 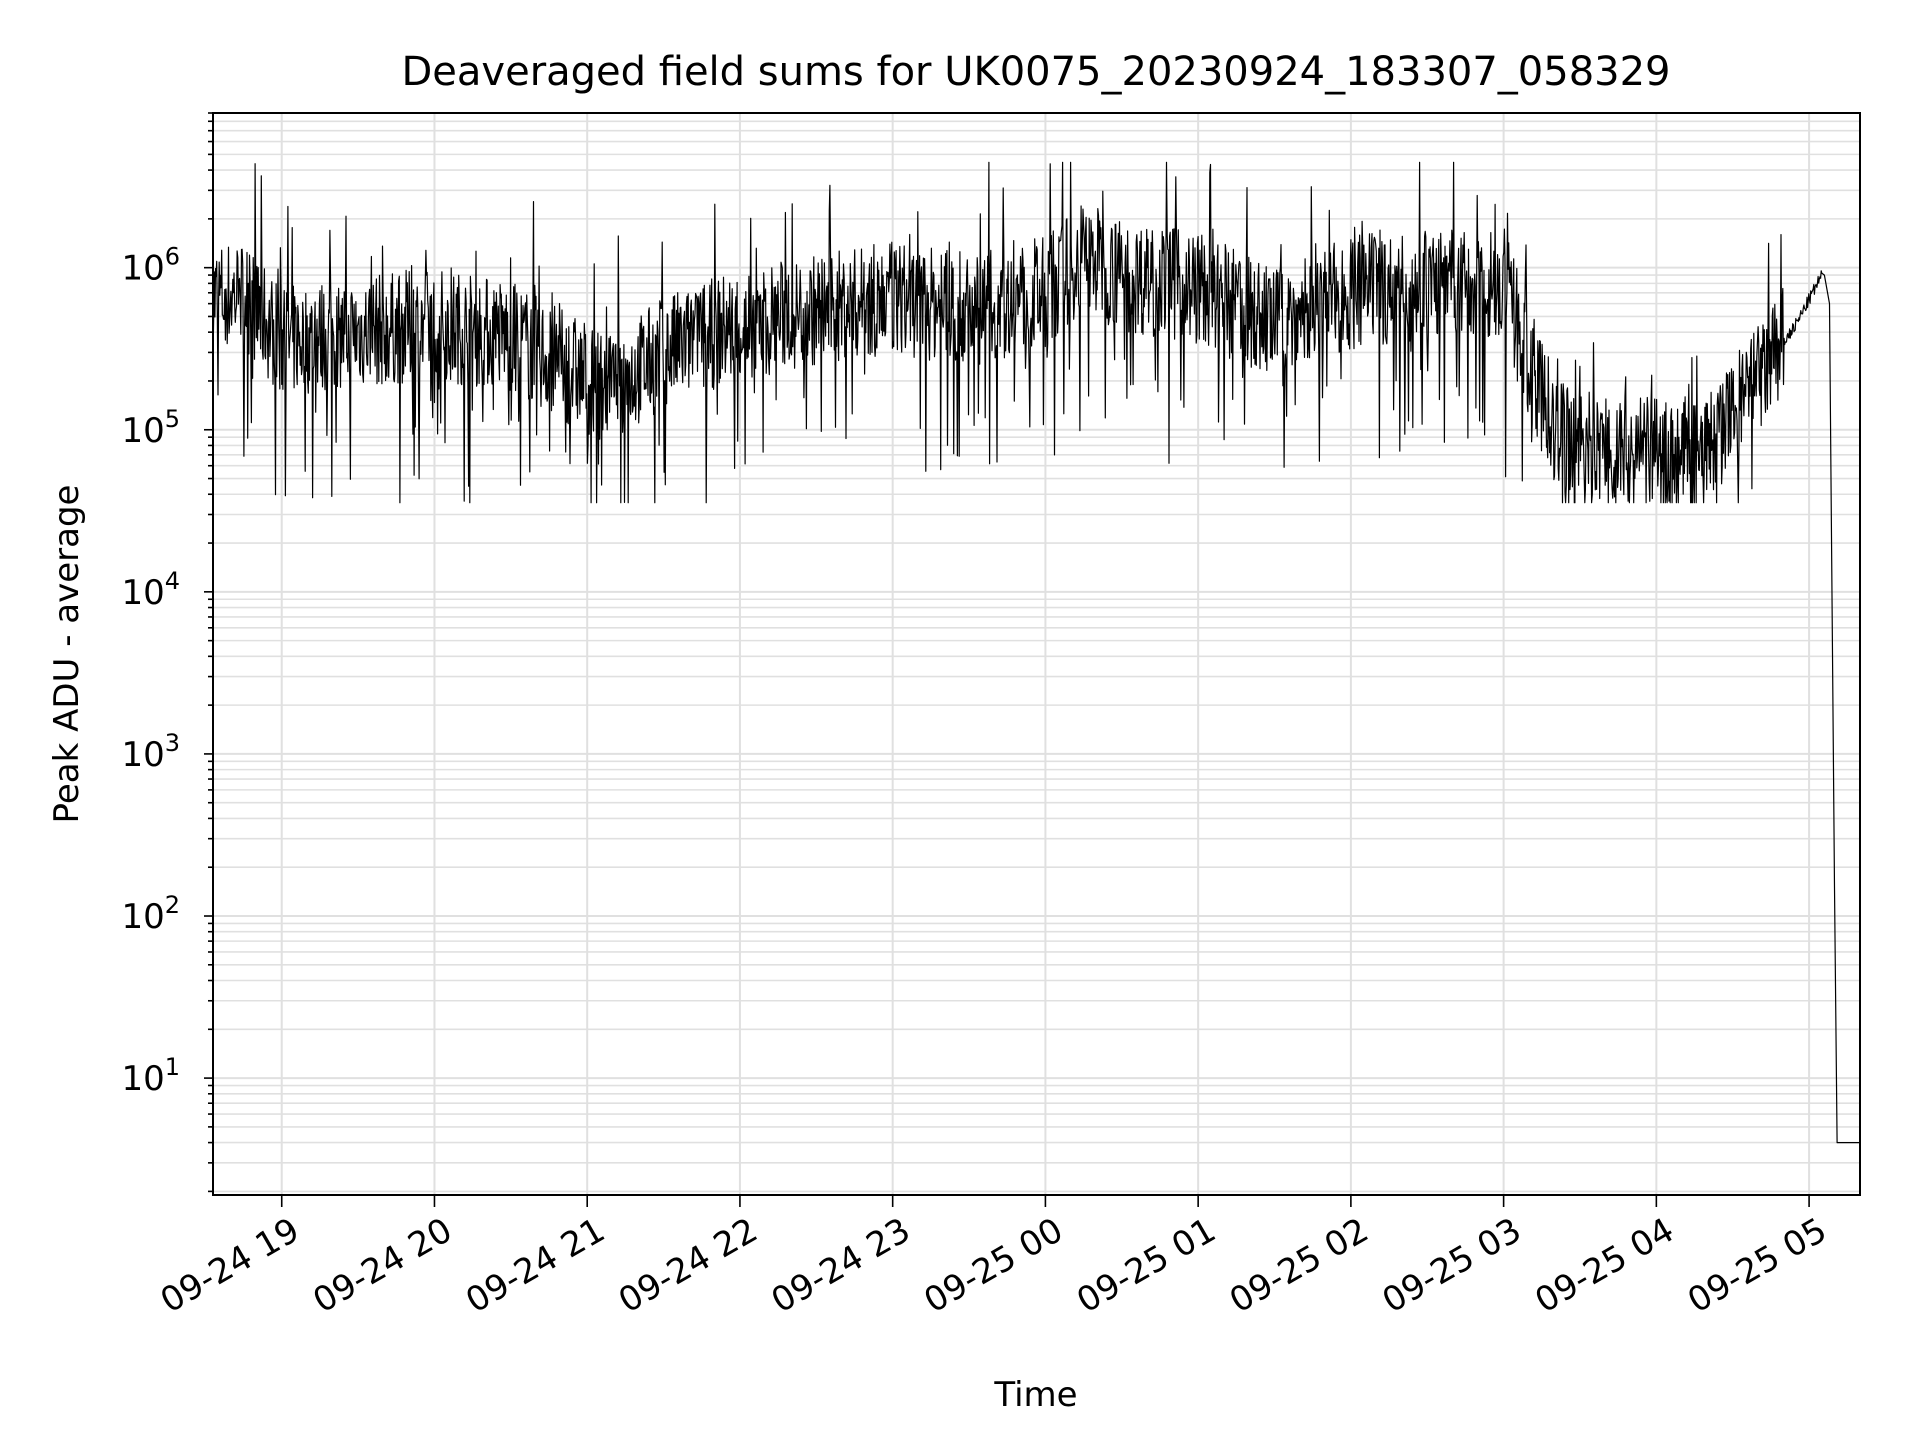 I want to click on y-tick-label: 10⁴, so click(x=150, y=590).